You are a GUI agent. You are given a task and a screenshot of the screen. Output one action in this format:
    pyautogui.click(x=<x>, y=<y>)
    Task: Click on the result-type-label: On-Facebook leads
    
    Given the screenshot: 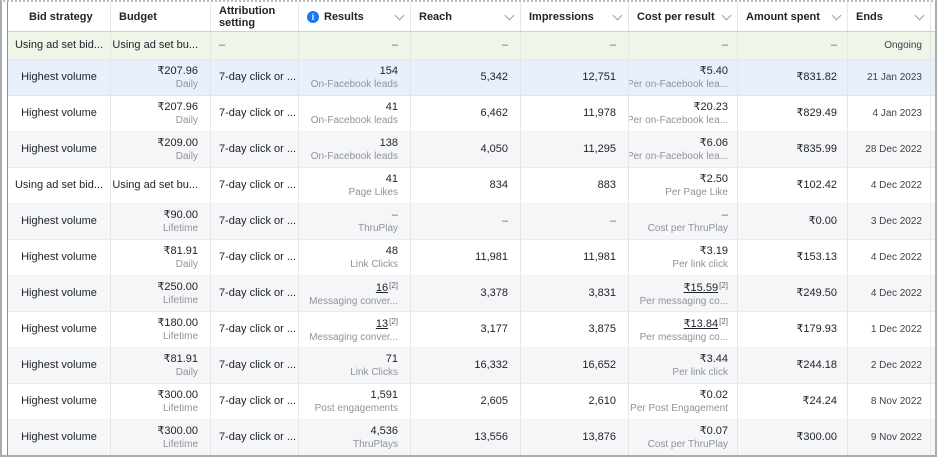 What is the action you would take?
    pyautogui.click(x=354, y=84)
    